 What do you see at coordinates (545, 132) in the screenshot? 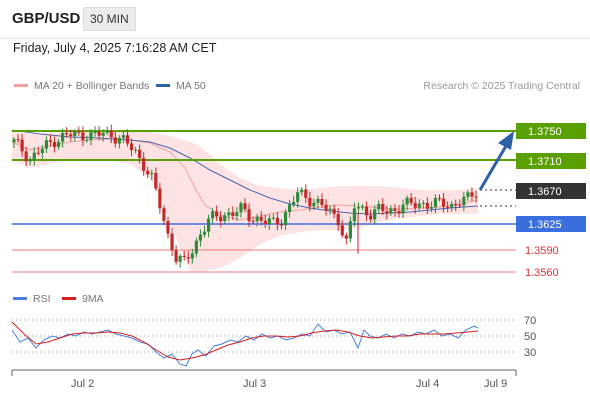
I see `price-tag-r2-label: 1.3750` at bounding box center [545, 132].